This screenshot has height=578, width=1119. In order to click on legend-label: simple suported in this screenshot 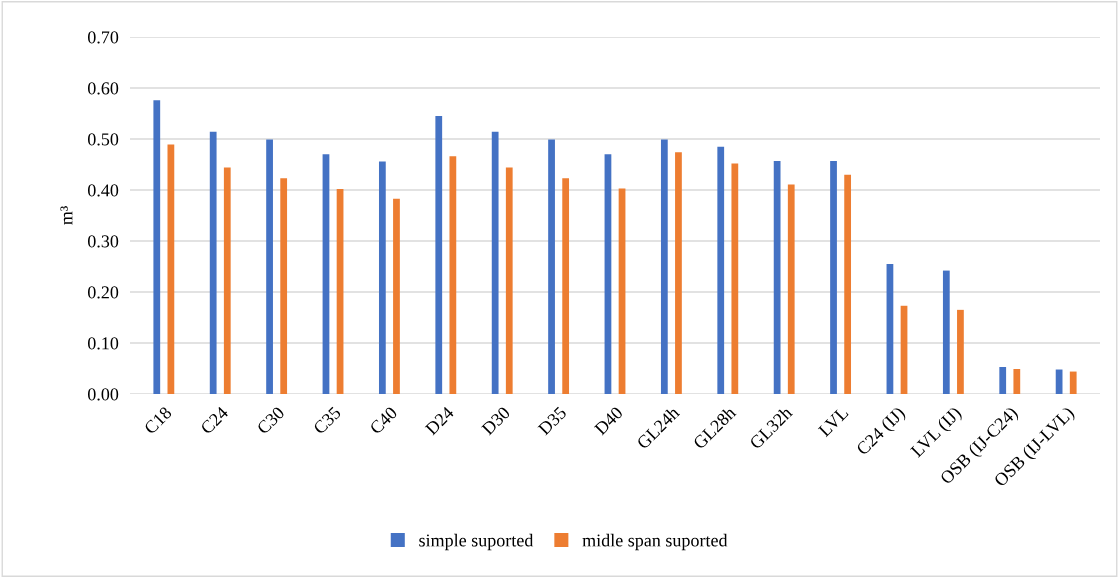, I will do `click(476, 542)`.